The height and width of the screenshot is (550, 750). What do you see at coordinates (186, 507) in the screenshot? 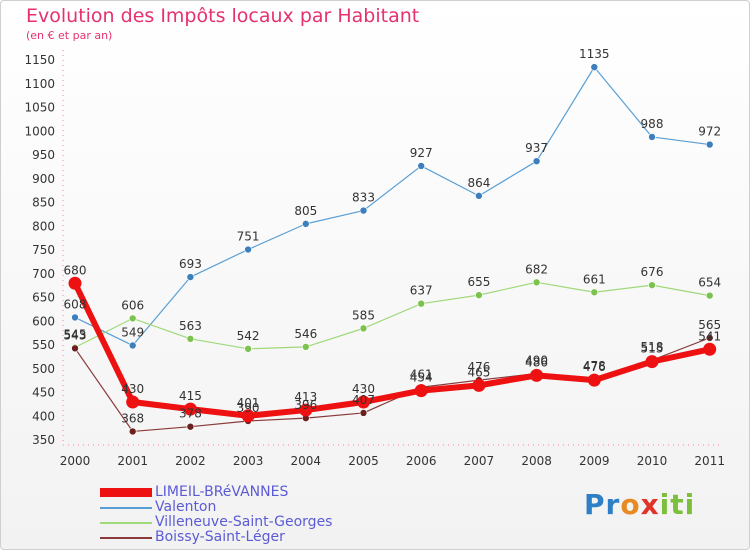
I see `legend-label: Valenton` at bounding box center [186, 507].